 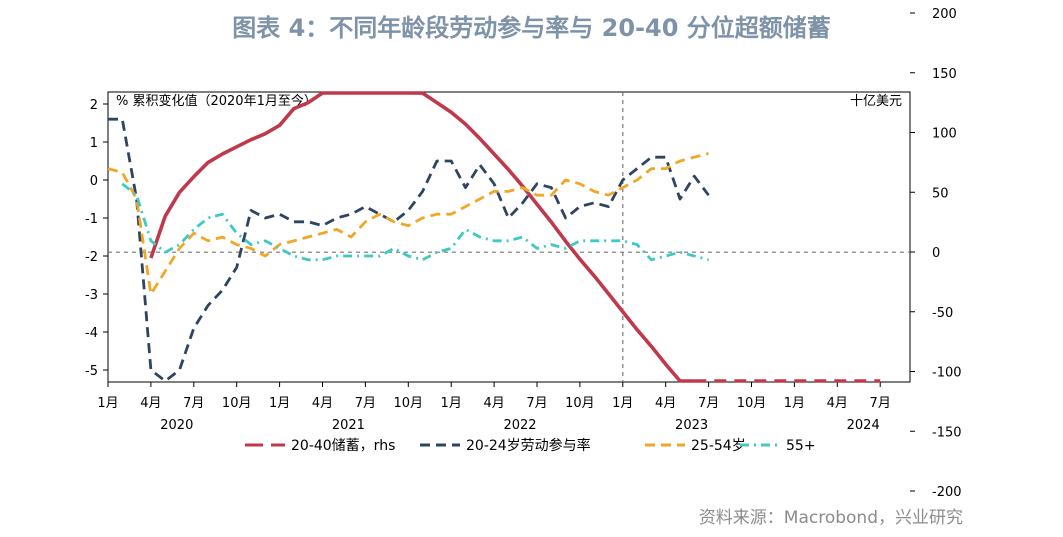 I want to click on right-axis-label: 十亿美元, so click(x=876, y=101).